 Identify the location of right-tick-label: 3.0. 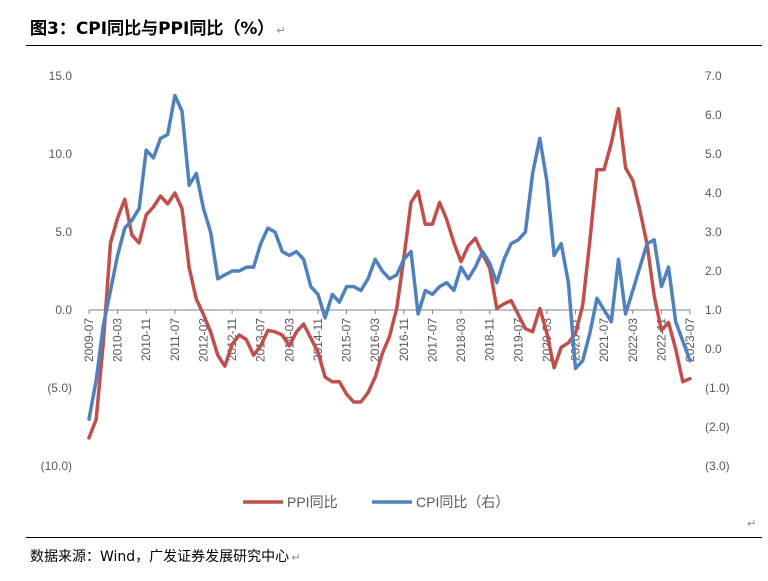
(713, 232).